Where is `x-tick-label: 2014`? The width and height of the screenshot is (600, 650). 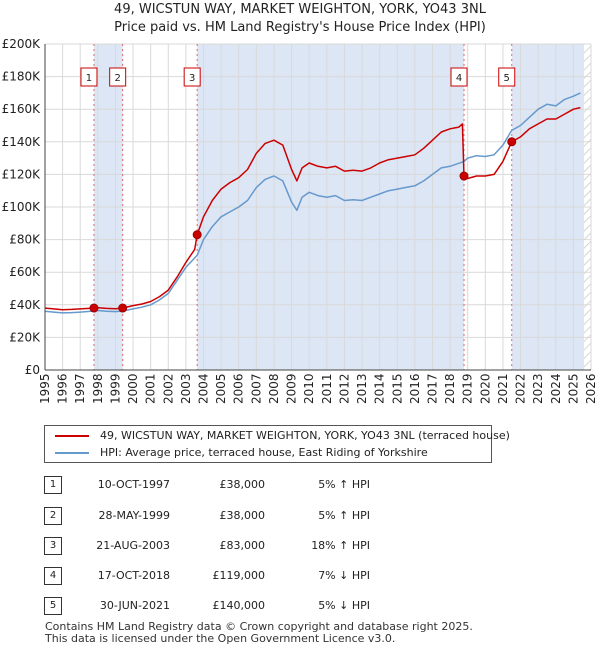
x-tick-label: 2014 is located at coordinates (380, 388).